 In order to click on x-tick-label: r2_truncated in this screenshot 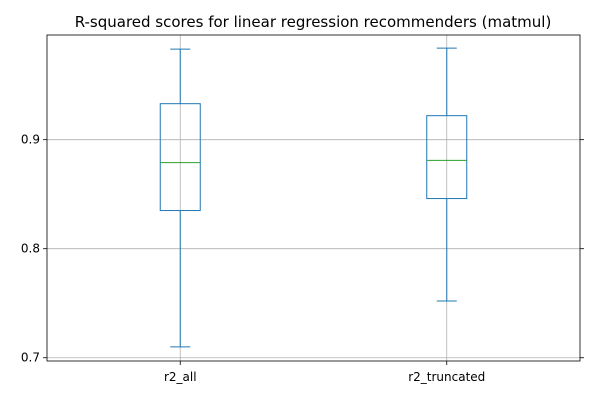, I will do `click(446, 377)`.